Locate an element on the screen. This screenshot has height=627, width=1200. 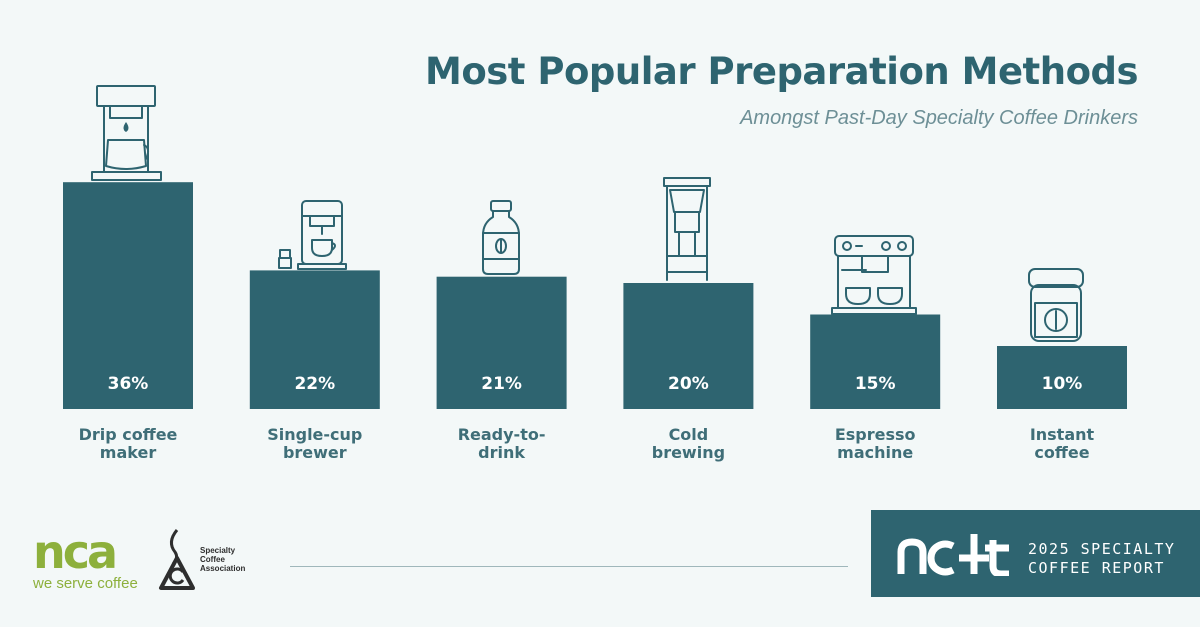
category-label: Cold is located at coordinates (689, 434).